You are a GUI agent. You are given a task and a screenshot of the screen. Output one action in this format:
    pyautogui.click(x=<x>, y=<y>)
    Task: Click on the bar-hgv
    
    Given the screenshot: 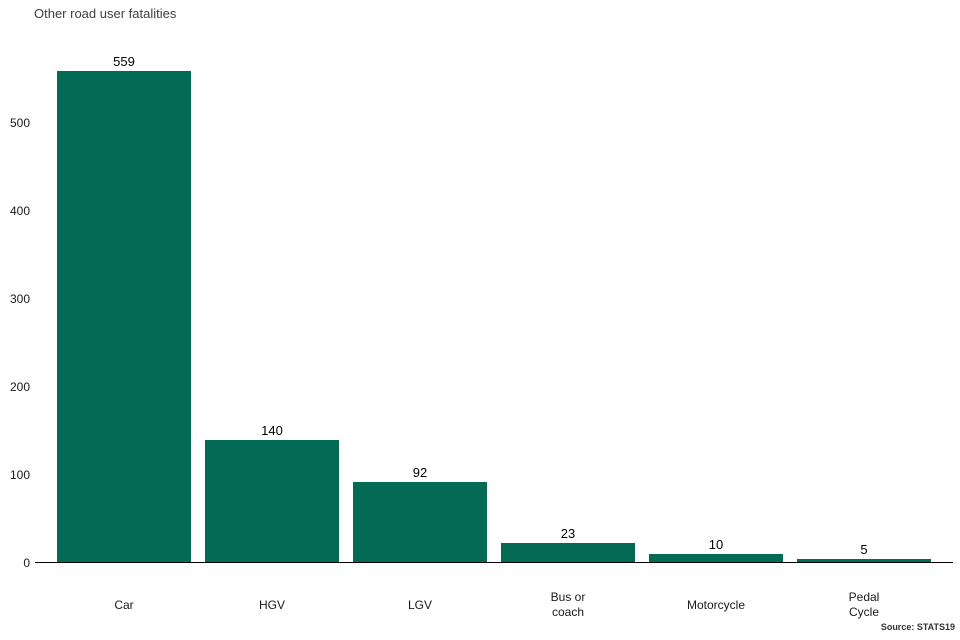 What is the action you would take?
    pyautogui.click(x=272, y=501)
    